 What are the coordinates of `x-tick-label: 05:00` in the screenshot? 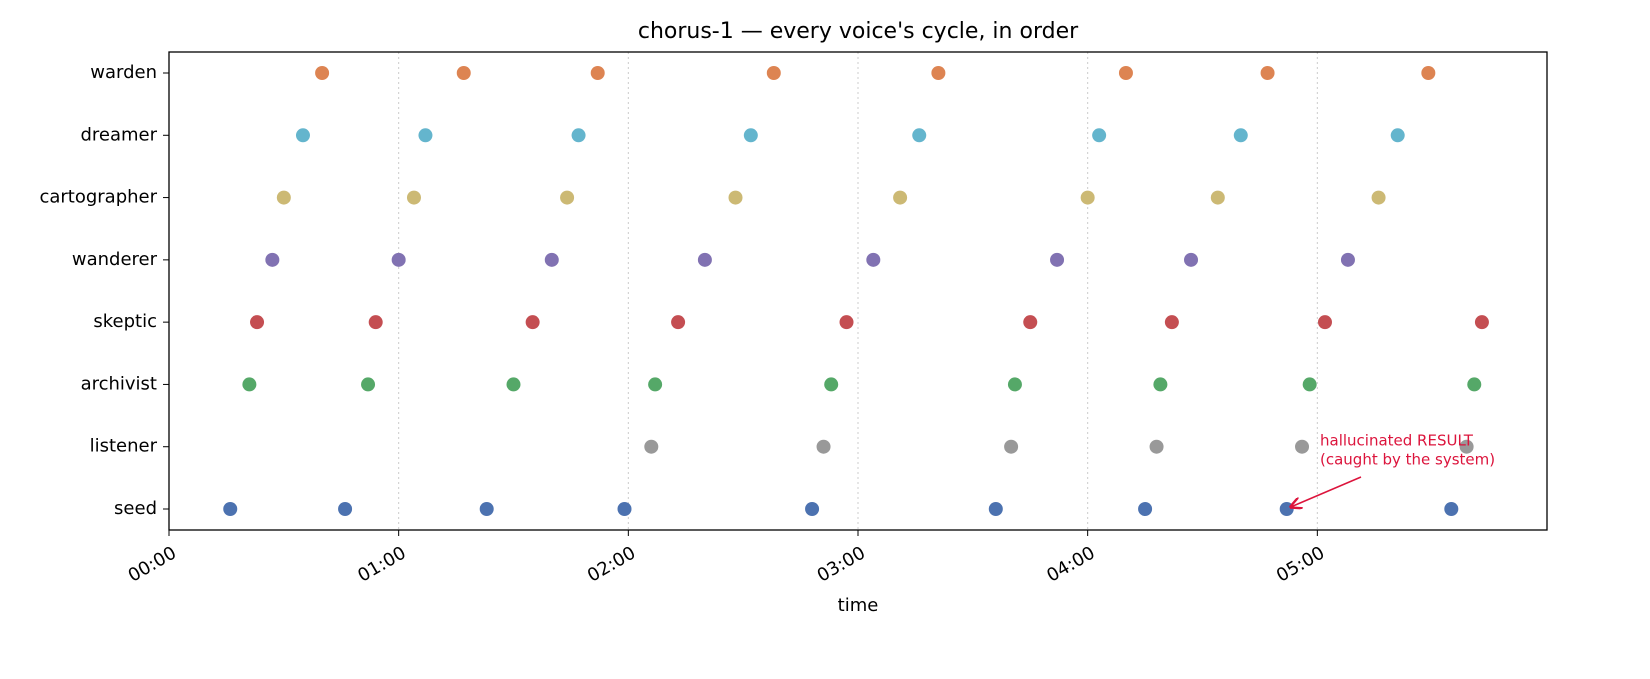 It's located at (1300, 564).